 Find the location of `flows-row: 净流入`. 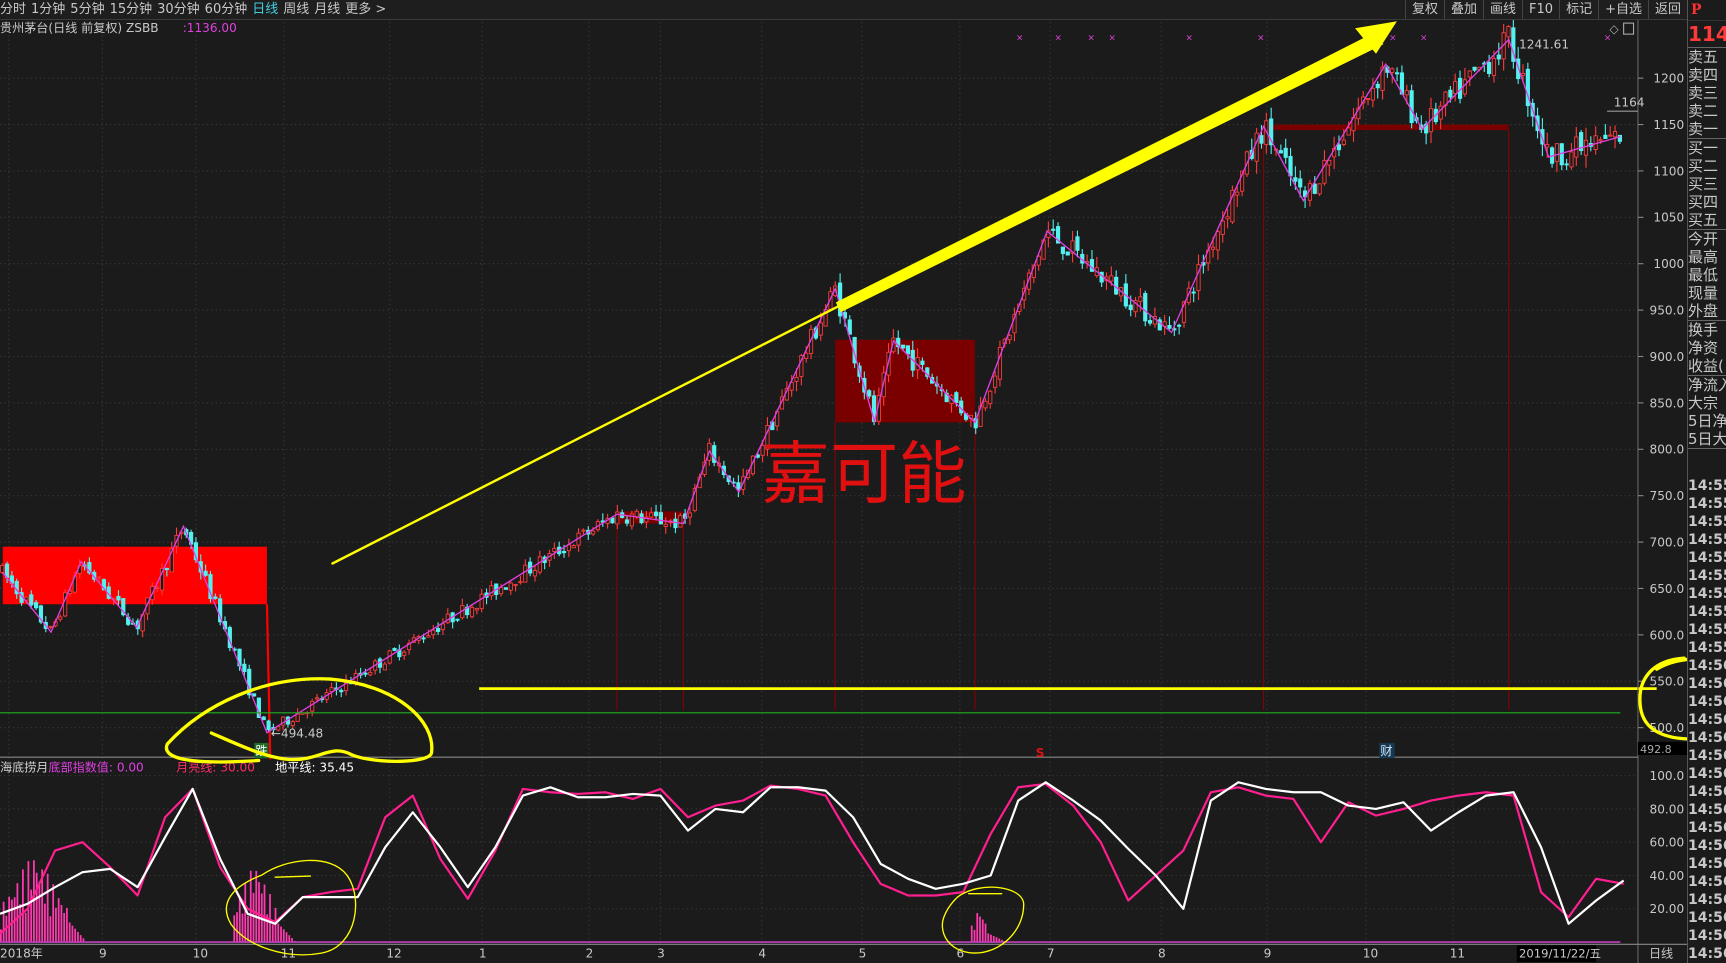

flows-row: 净流入 is located at coordinates (1707, 385).